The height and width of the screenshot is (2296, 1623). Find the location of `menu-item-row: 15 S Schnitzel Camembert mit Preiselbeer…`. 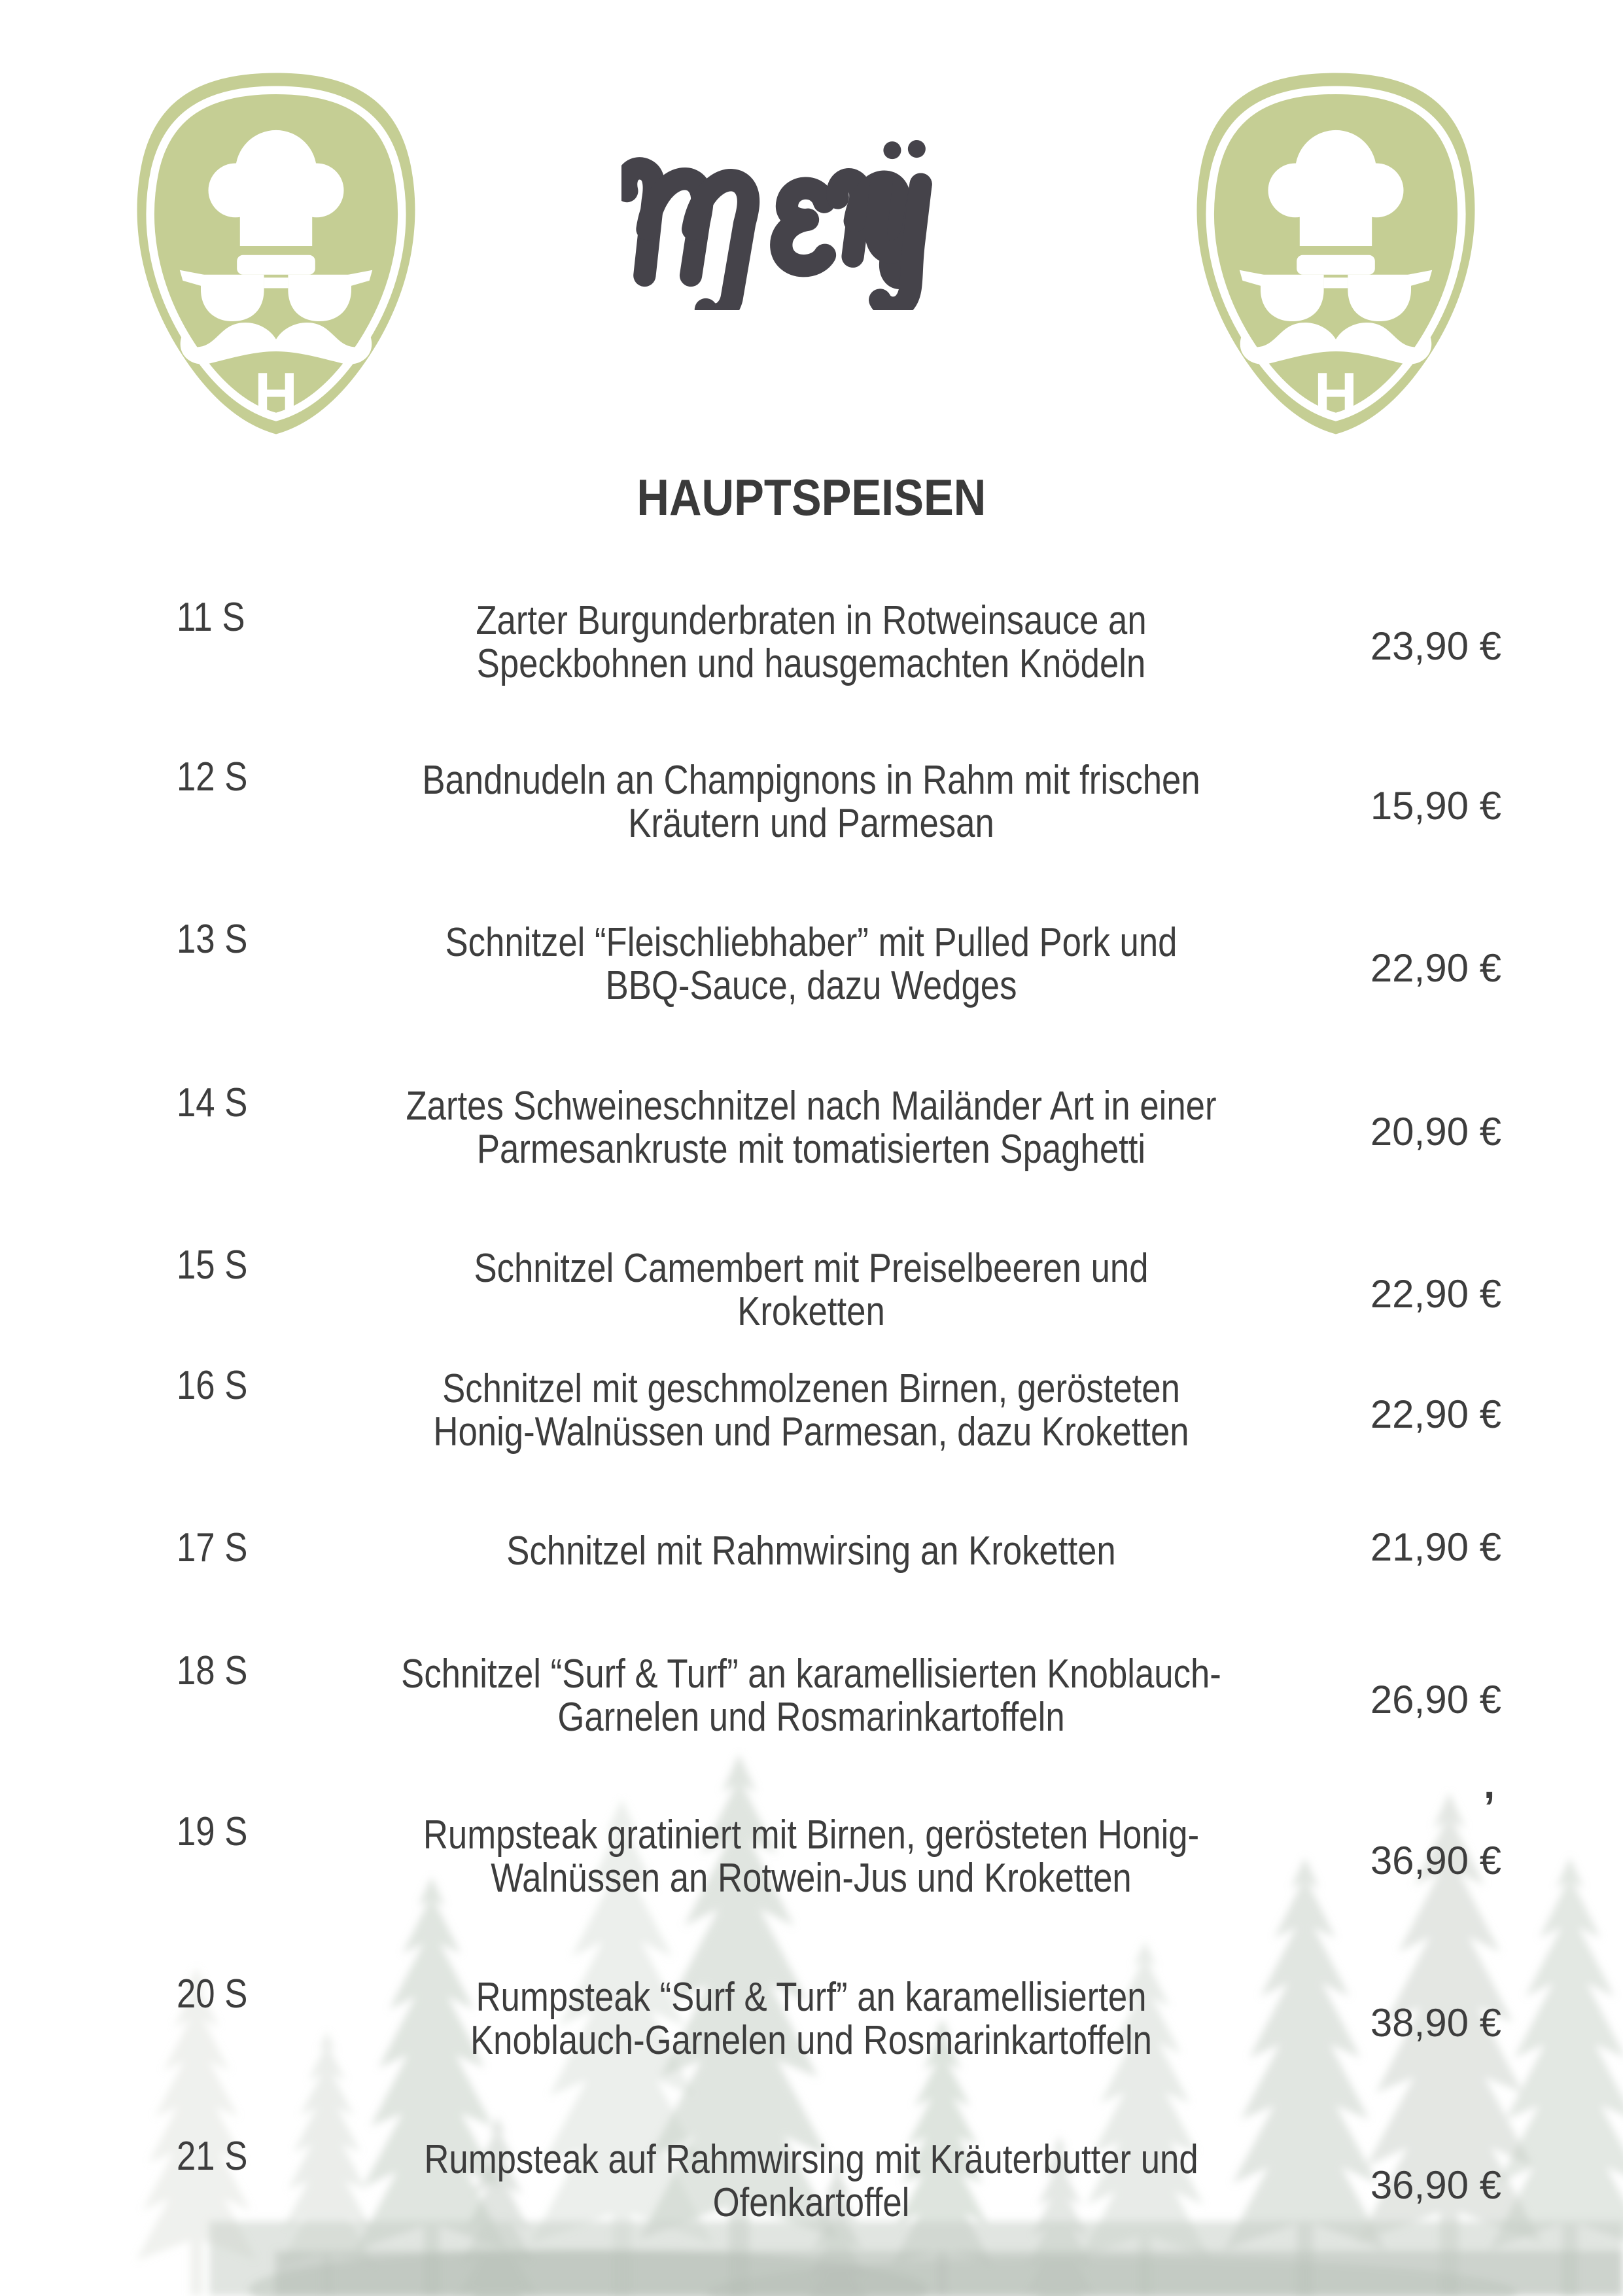

menu-item-row: 15 S Schnitzel Camembert mit Preiselbeer… is located at coordinates (812, 1310).